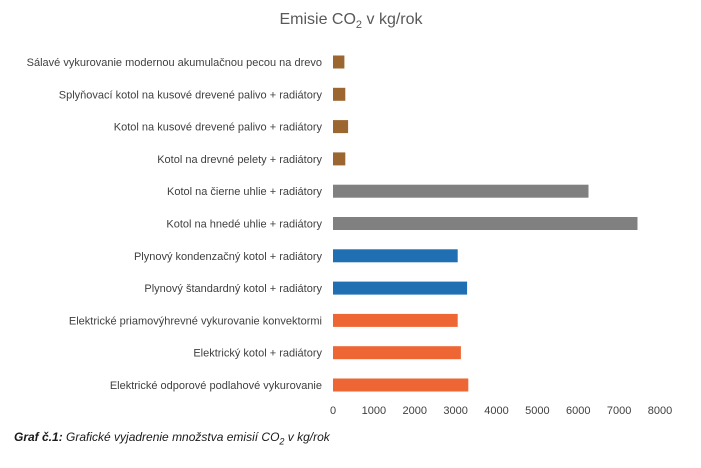  What do you see at coordinates (244, 225) in the screenshot?
I see `category-label: Kotol na hnedé uhlie + radiátory` at bounding box center [244, 225].